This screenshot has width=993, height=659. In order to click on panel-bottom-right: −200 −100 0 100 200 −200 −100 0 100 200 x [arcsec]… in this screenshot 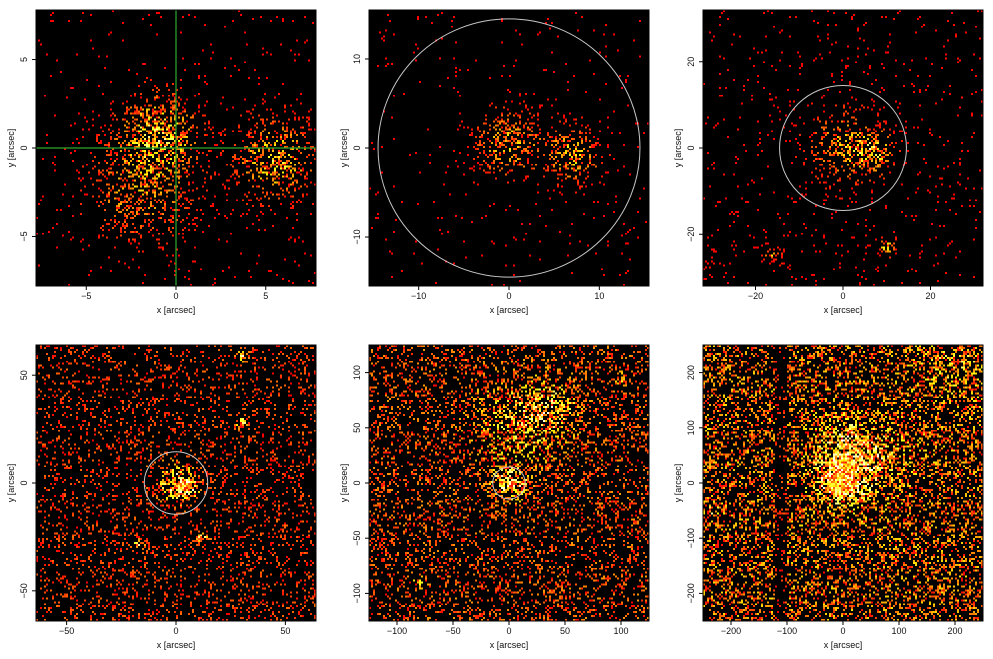, I will do `click(828, 497)`.